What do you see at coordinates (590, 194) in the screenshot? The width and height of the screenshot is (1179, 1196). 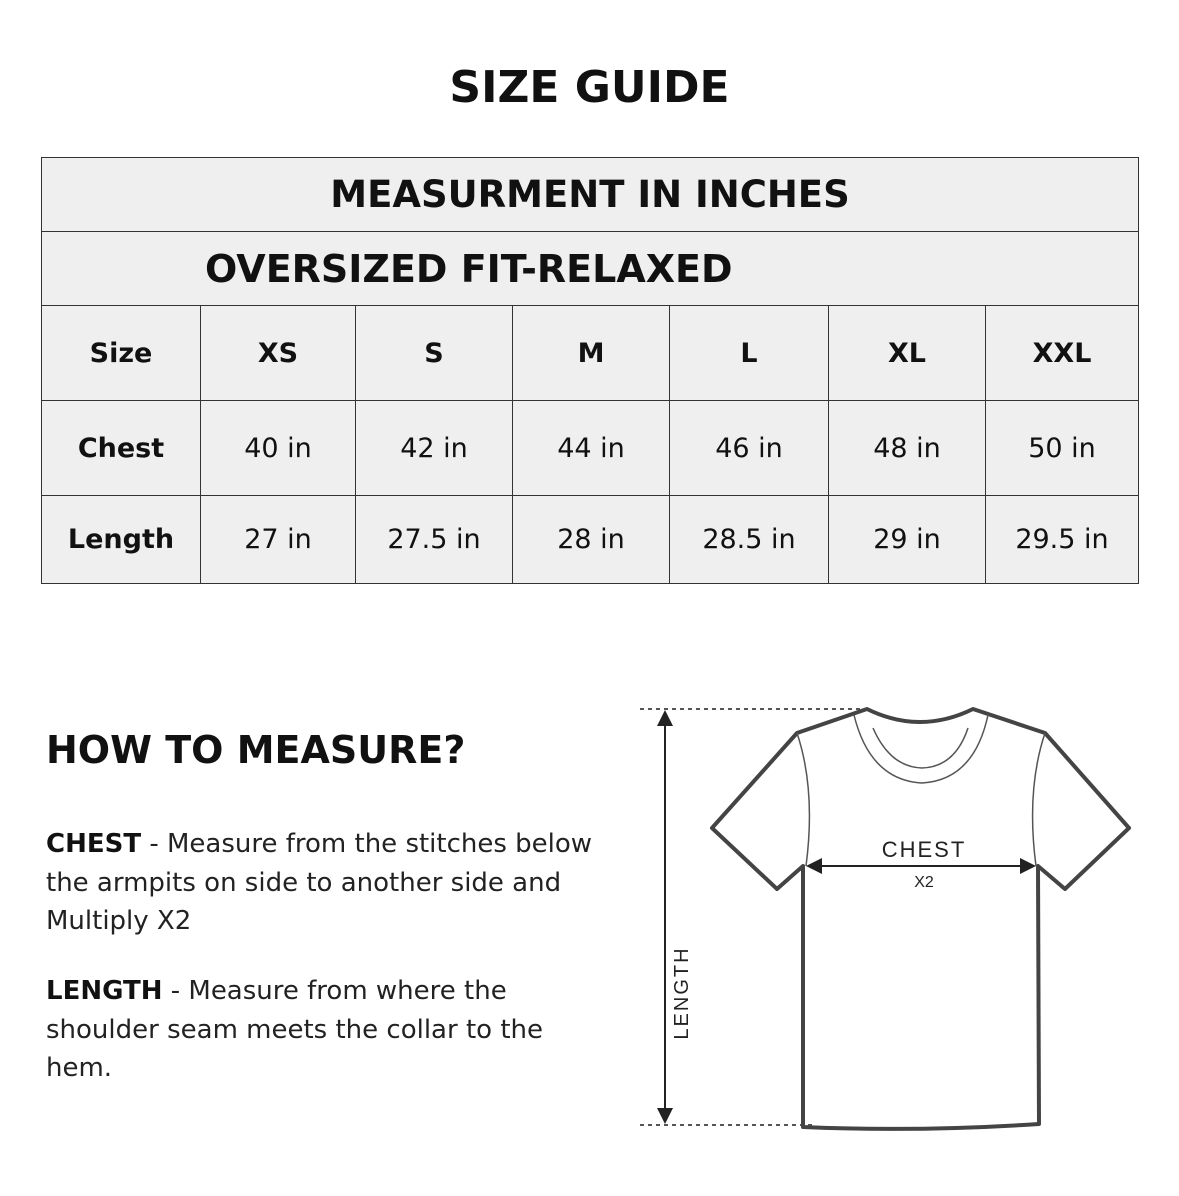 I see `table-heading: MEASURMENT IN INCHES` at bounding box center [590, 194].